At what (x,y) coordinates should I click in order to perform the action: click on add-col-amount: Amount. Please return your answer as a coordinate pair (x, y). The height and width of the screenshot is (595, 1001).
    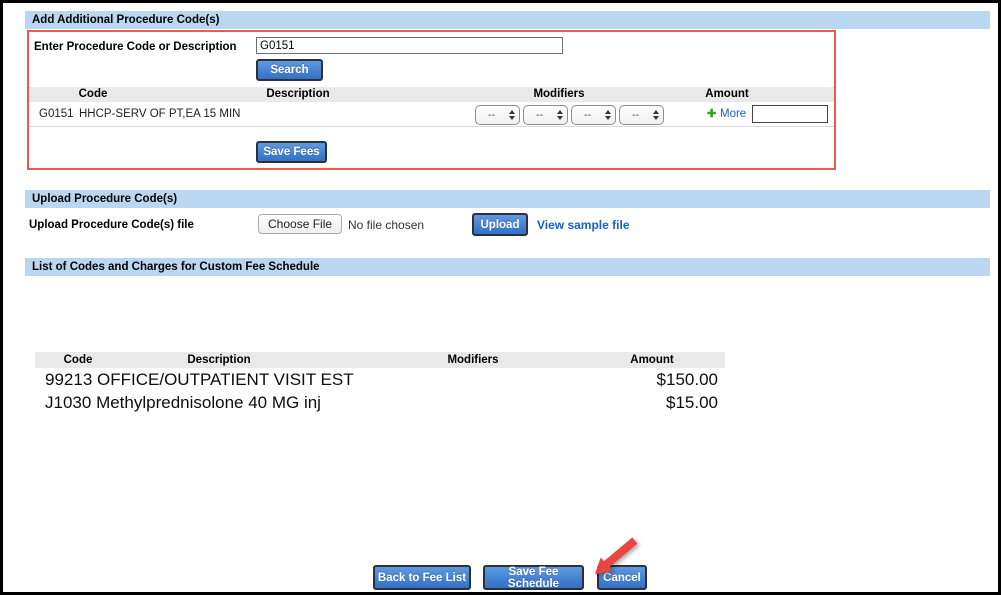
    Looking at the image, I should click on (727, 94).